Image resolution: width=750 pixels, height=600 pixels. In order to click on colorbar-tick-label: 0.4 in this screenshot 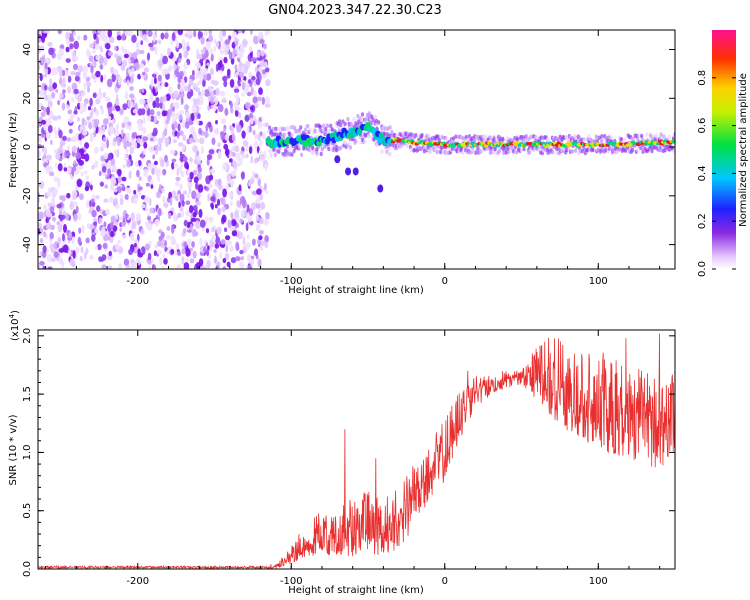, I will do `click(702, 173)`.